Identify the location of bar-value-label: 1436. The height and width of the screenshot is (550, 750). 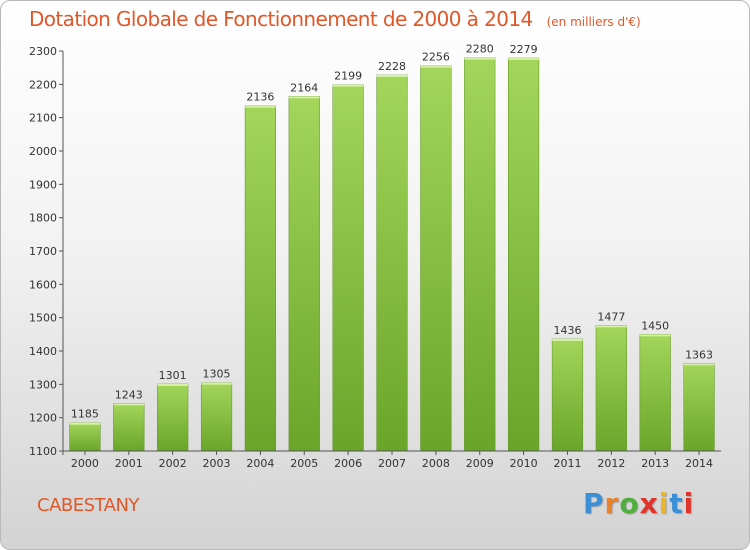
(567, 330).